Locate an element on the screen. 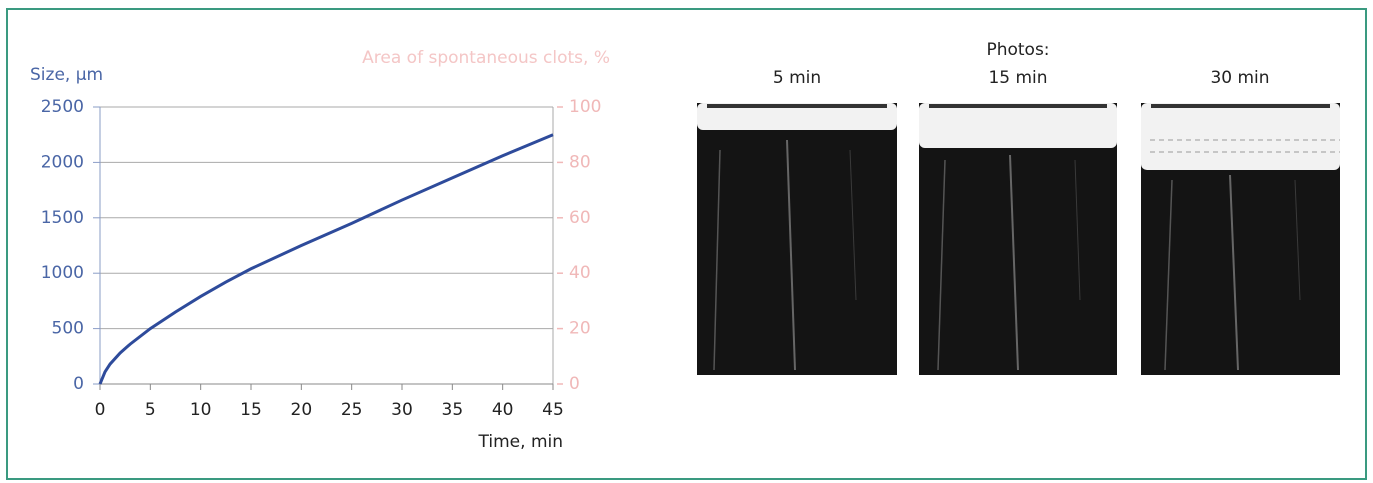 This screenshot has height=483, width=1373. x-tick-label: 25 is located at coordinates (352, 410).